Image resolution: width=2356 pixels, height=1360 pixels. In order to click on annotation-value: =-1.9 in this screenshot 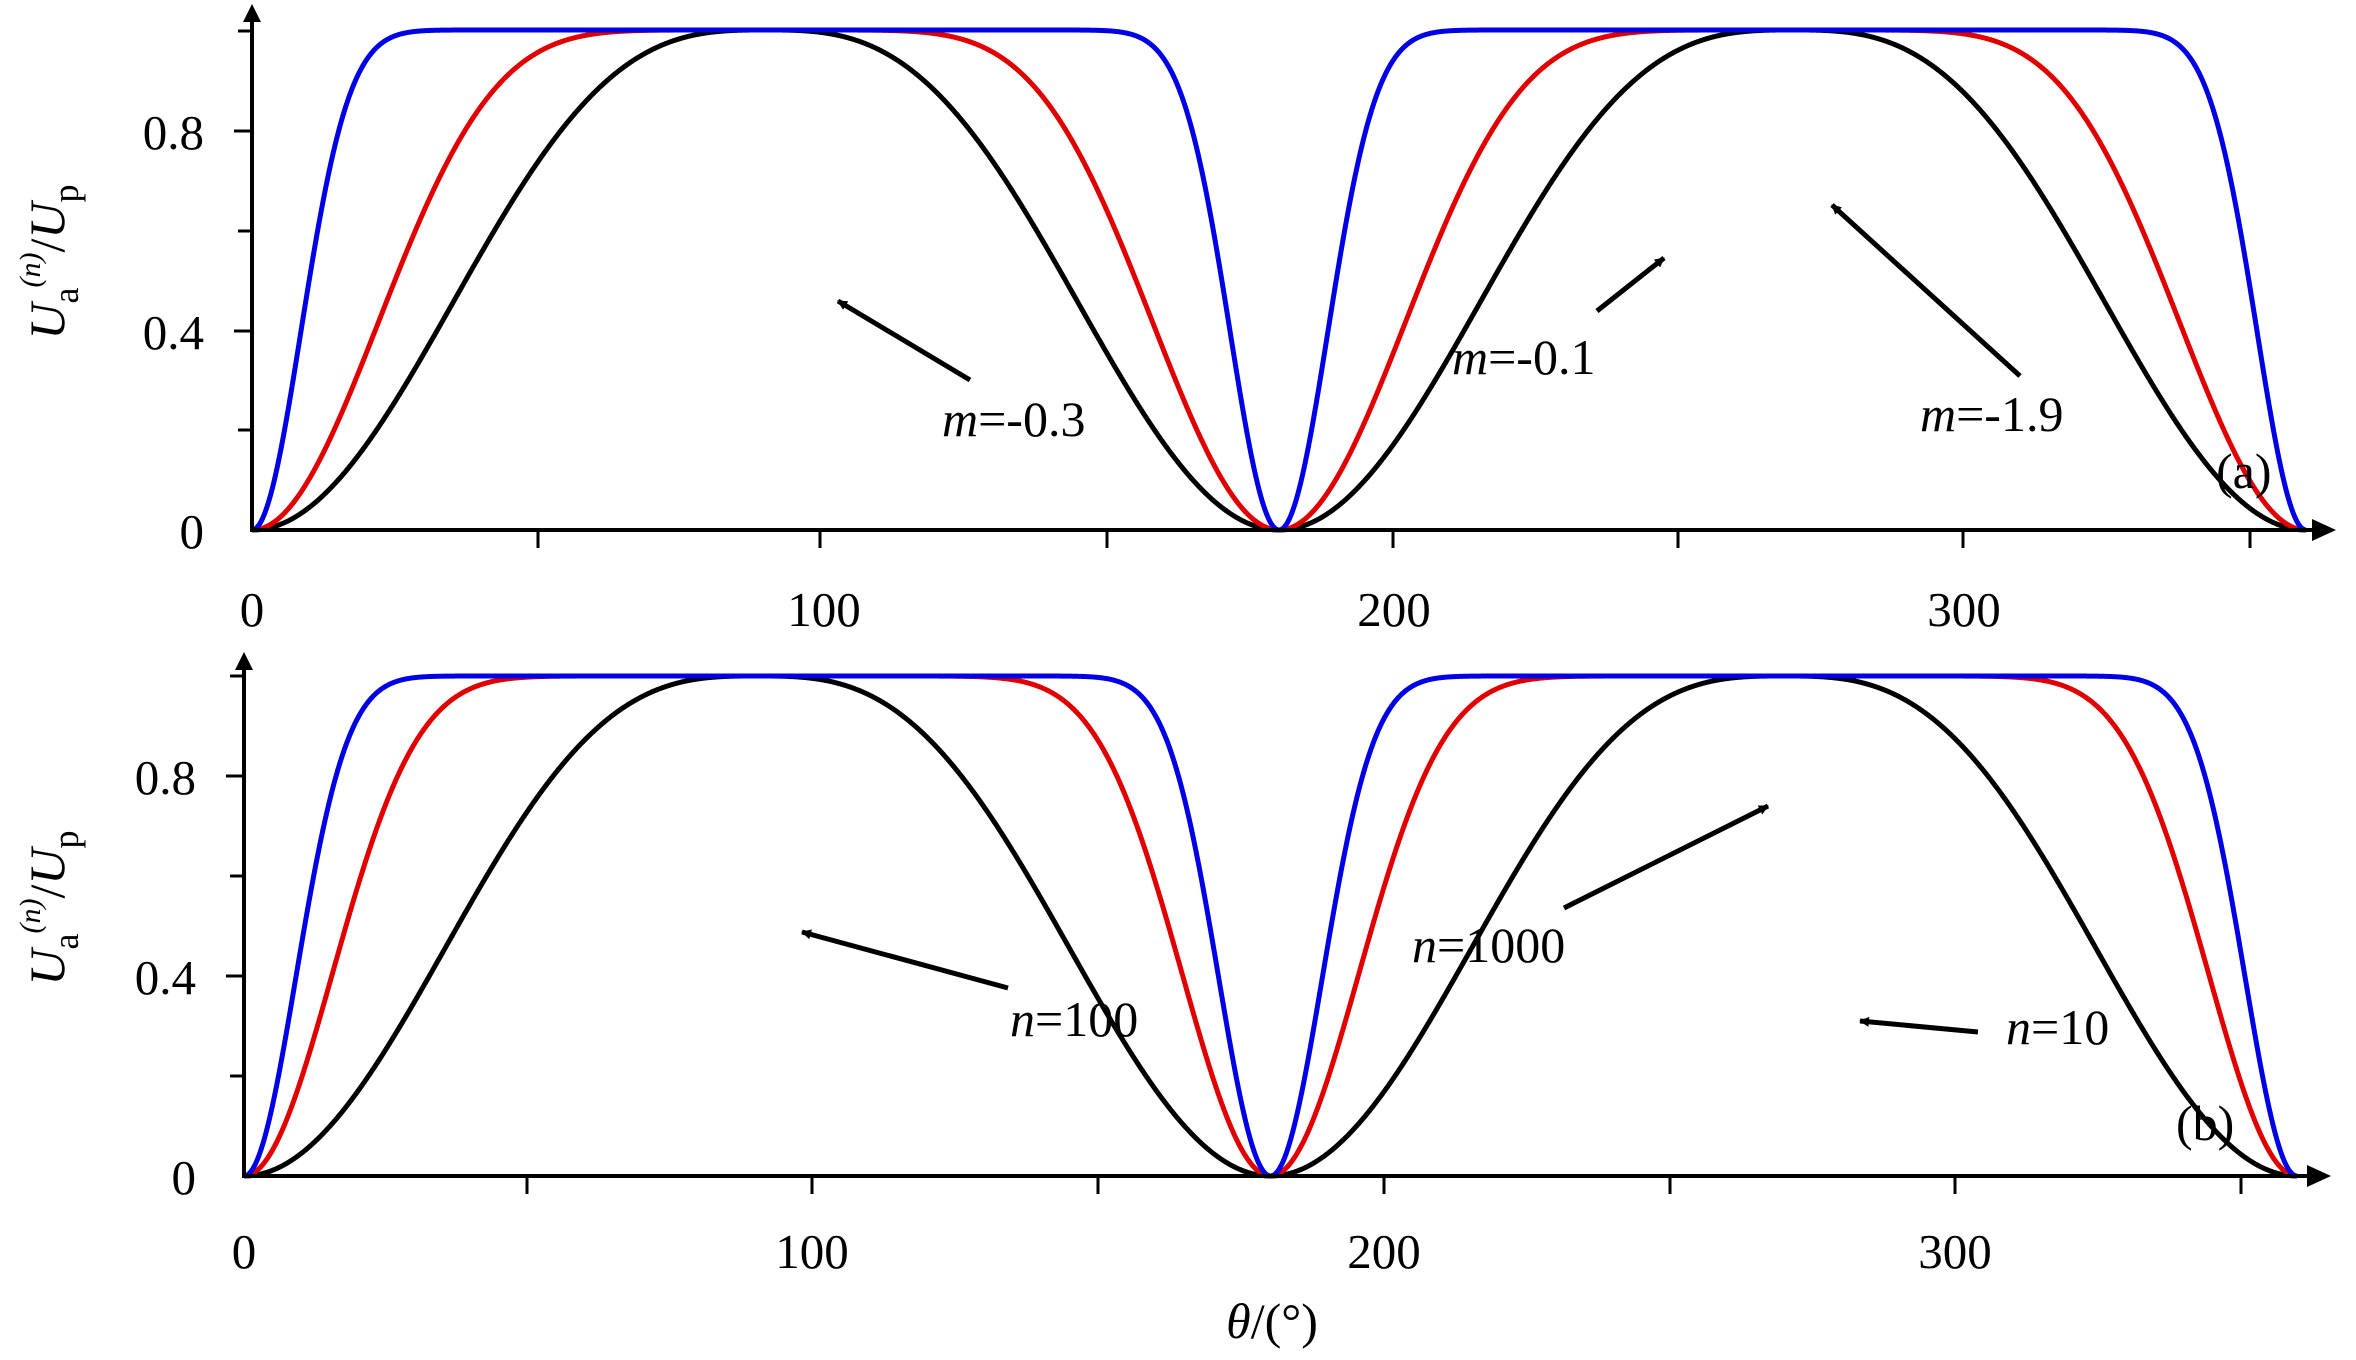, I will do `click(2009, 414)`.